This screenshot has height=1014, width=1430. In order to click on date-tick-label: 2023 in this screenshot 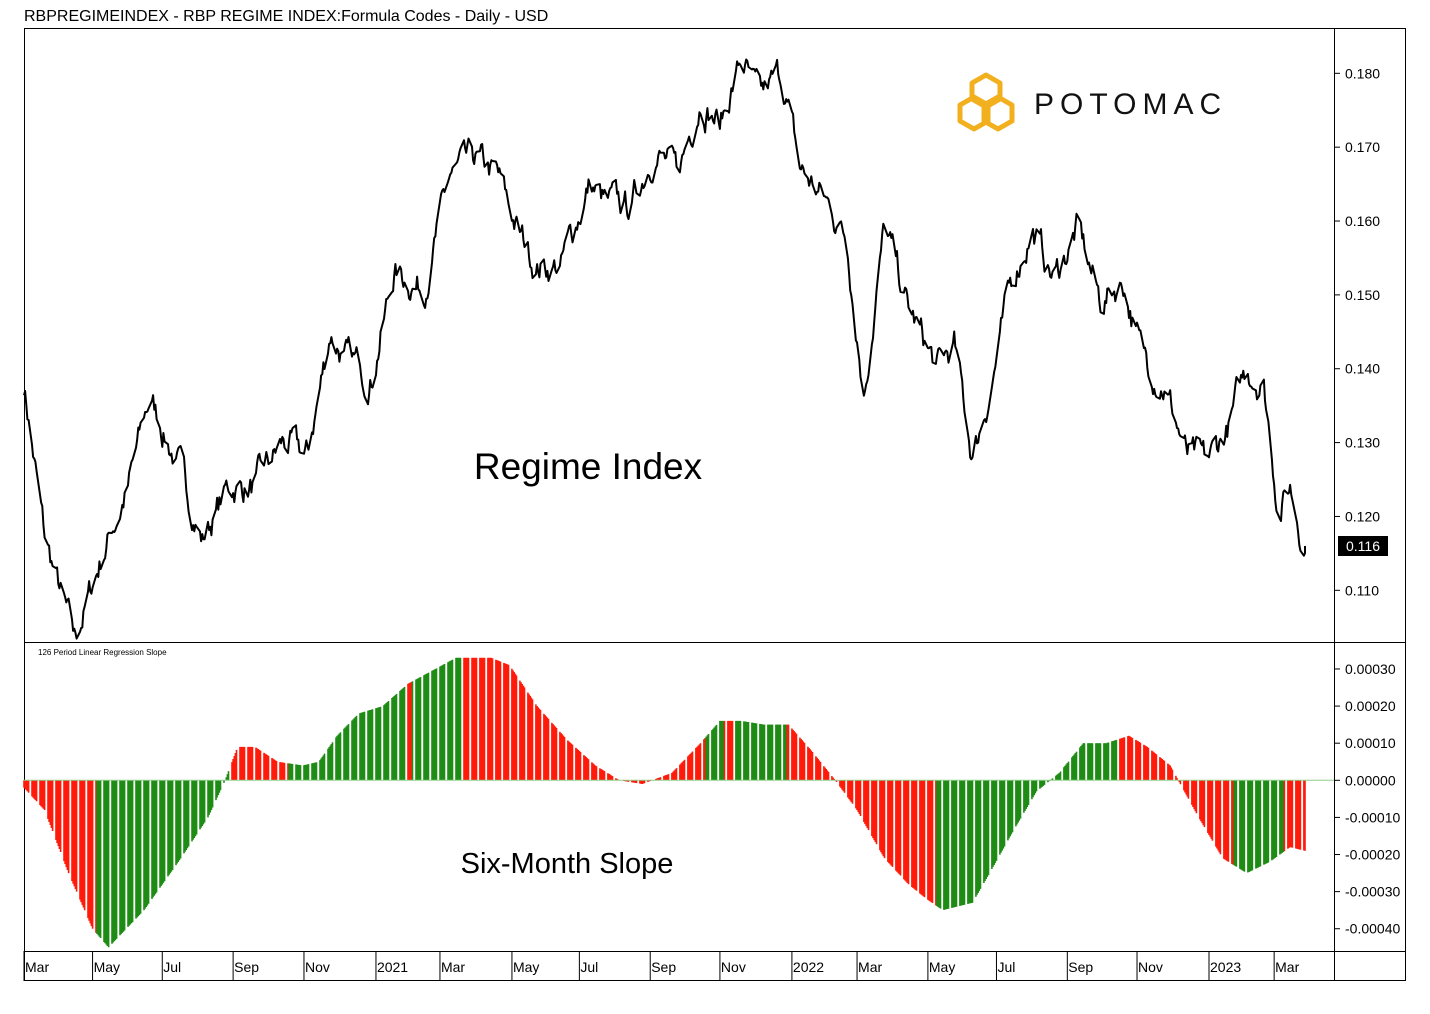, I will do `click(1225, 967)`.